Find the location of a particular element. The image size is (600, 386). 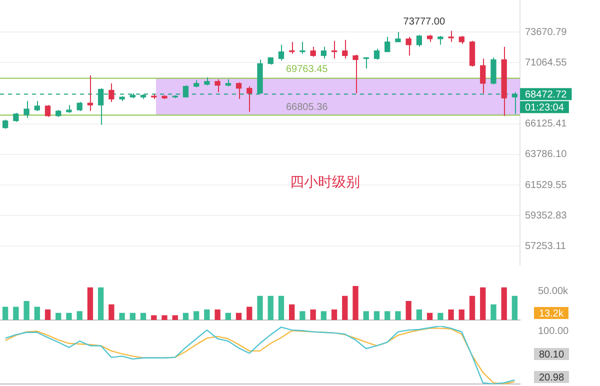

annotation: 73777.00 is located at coordinates (424, 22).